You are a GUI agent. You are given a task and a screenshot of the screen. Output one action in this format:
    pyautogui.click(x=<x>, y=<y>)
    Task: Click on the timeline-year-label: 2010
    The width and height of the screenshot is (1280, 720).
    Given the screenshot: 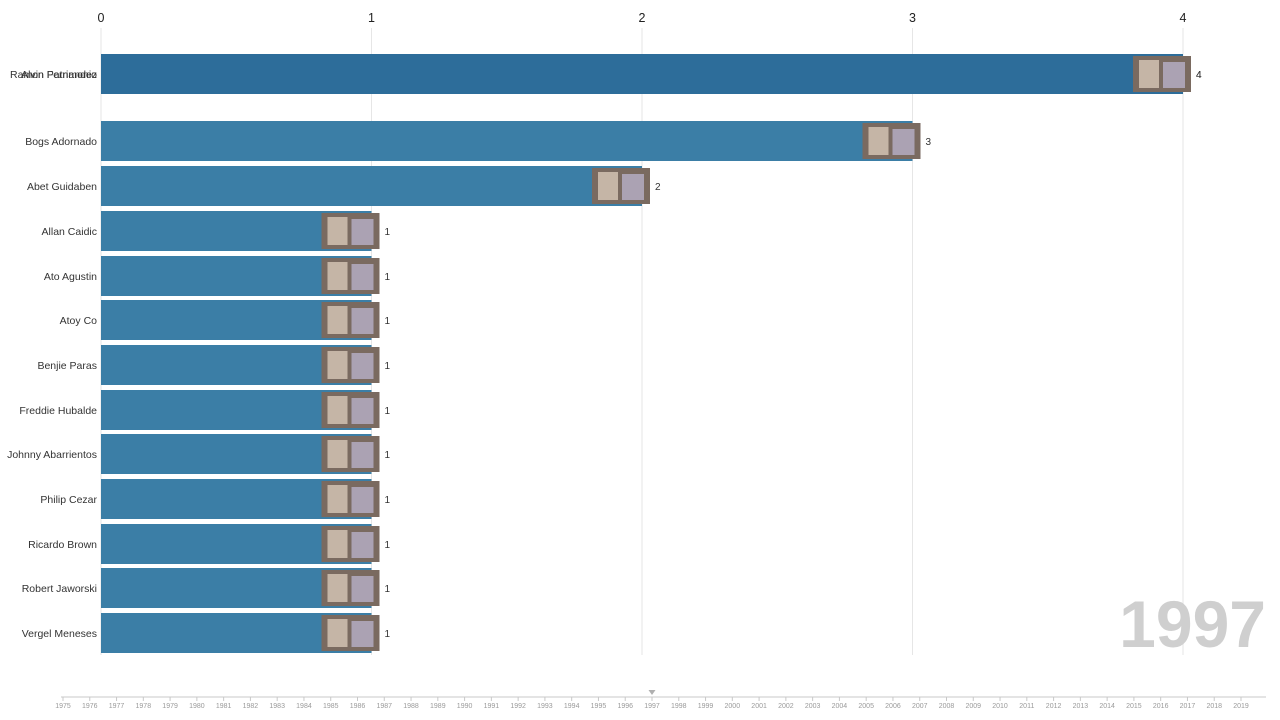 What is the action you would take?
    pyautogui.click(x=1000, y=706)
    